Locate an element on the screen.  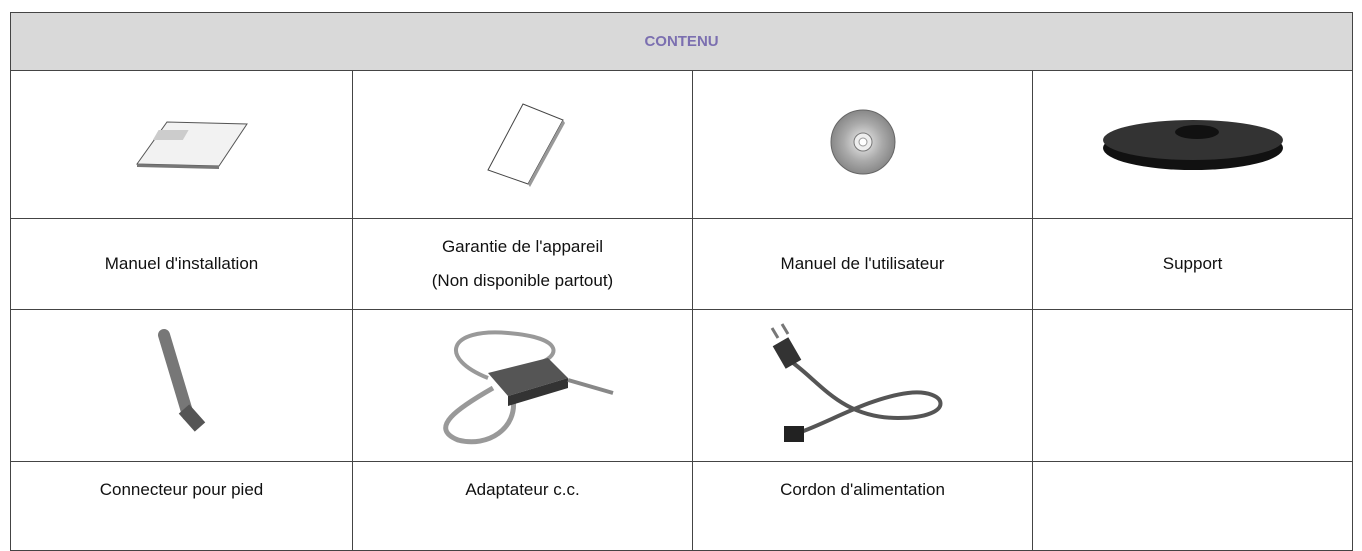
manual-icon is located at coordinates (191, 145).